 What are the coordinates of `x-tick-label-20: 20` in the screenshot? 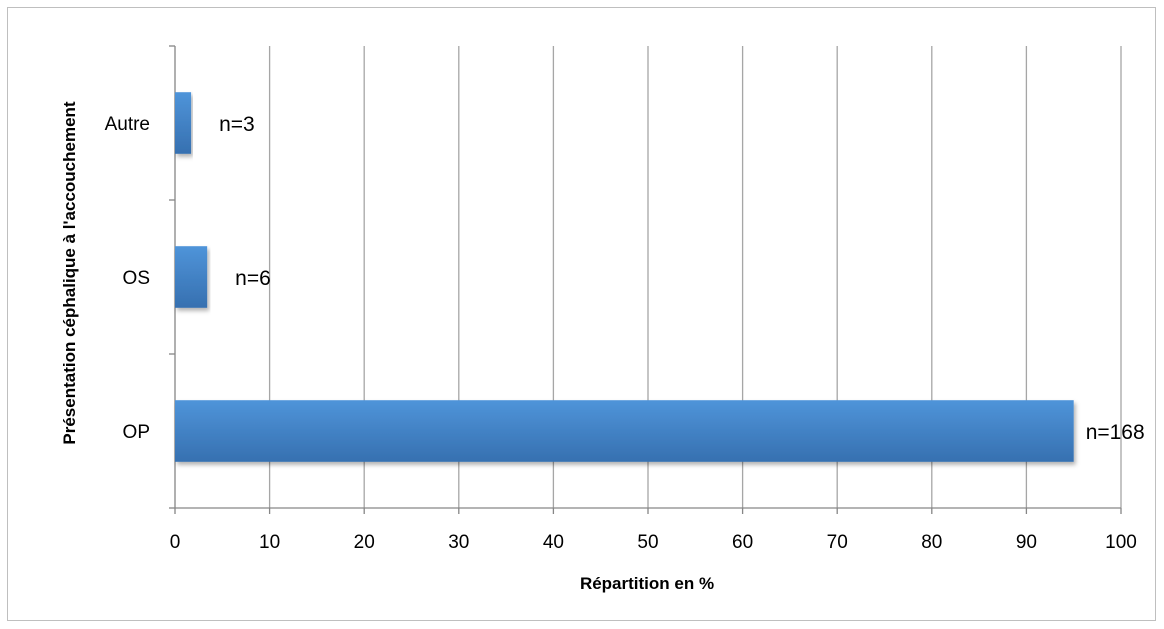 It's located at (364, 542).